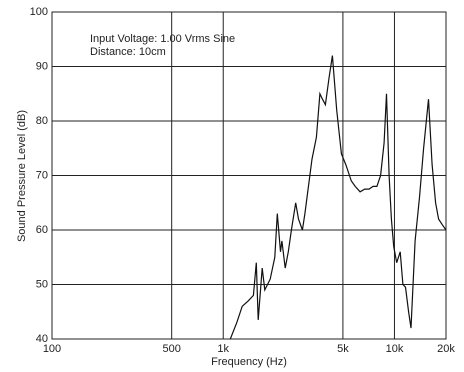  Describe the element at coordinates (42, 284) in the screenshot. I see `y-tick-label: 50` at that location.